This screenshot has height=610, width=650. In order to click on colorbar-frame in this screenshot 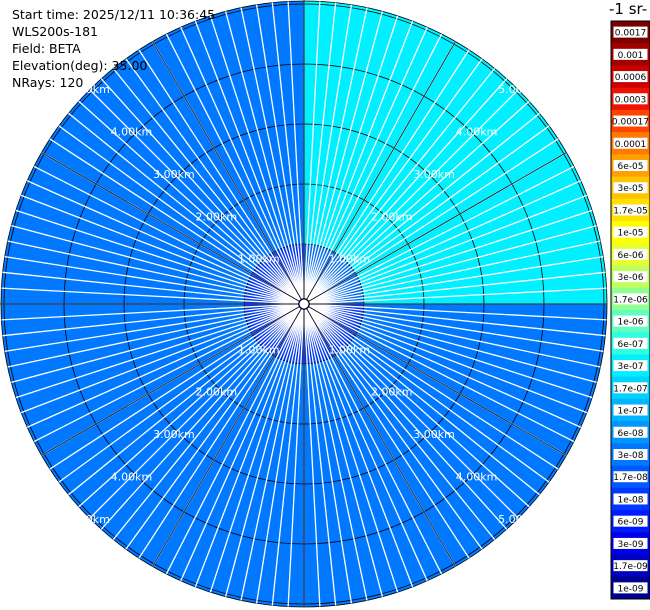, I will do `click(630, 310)`.